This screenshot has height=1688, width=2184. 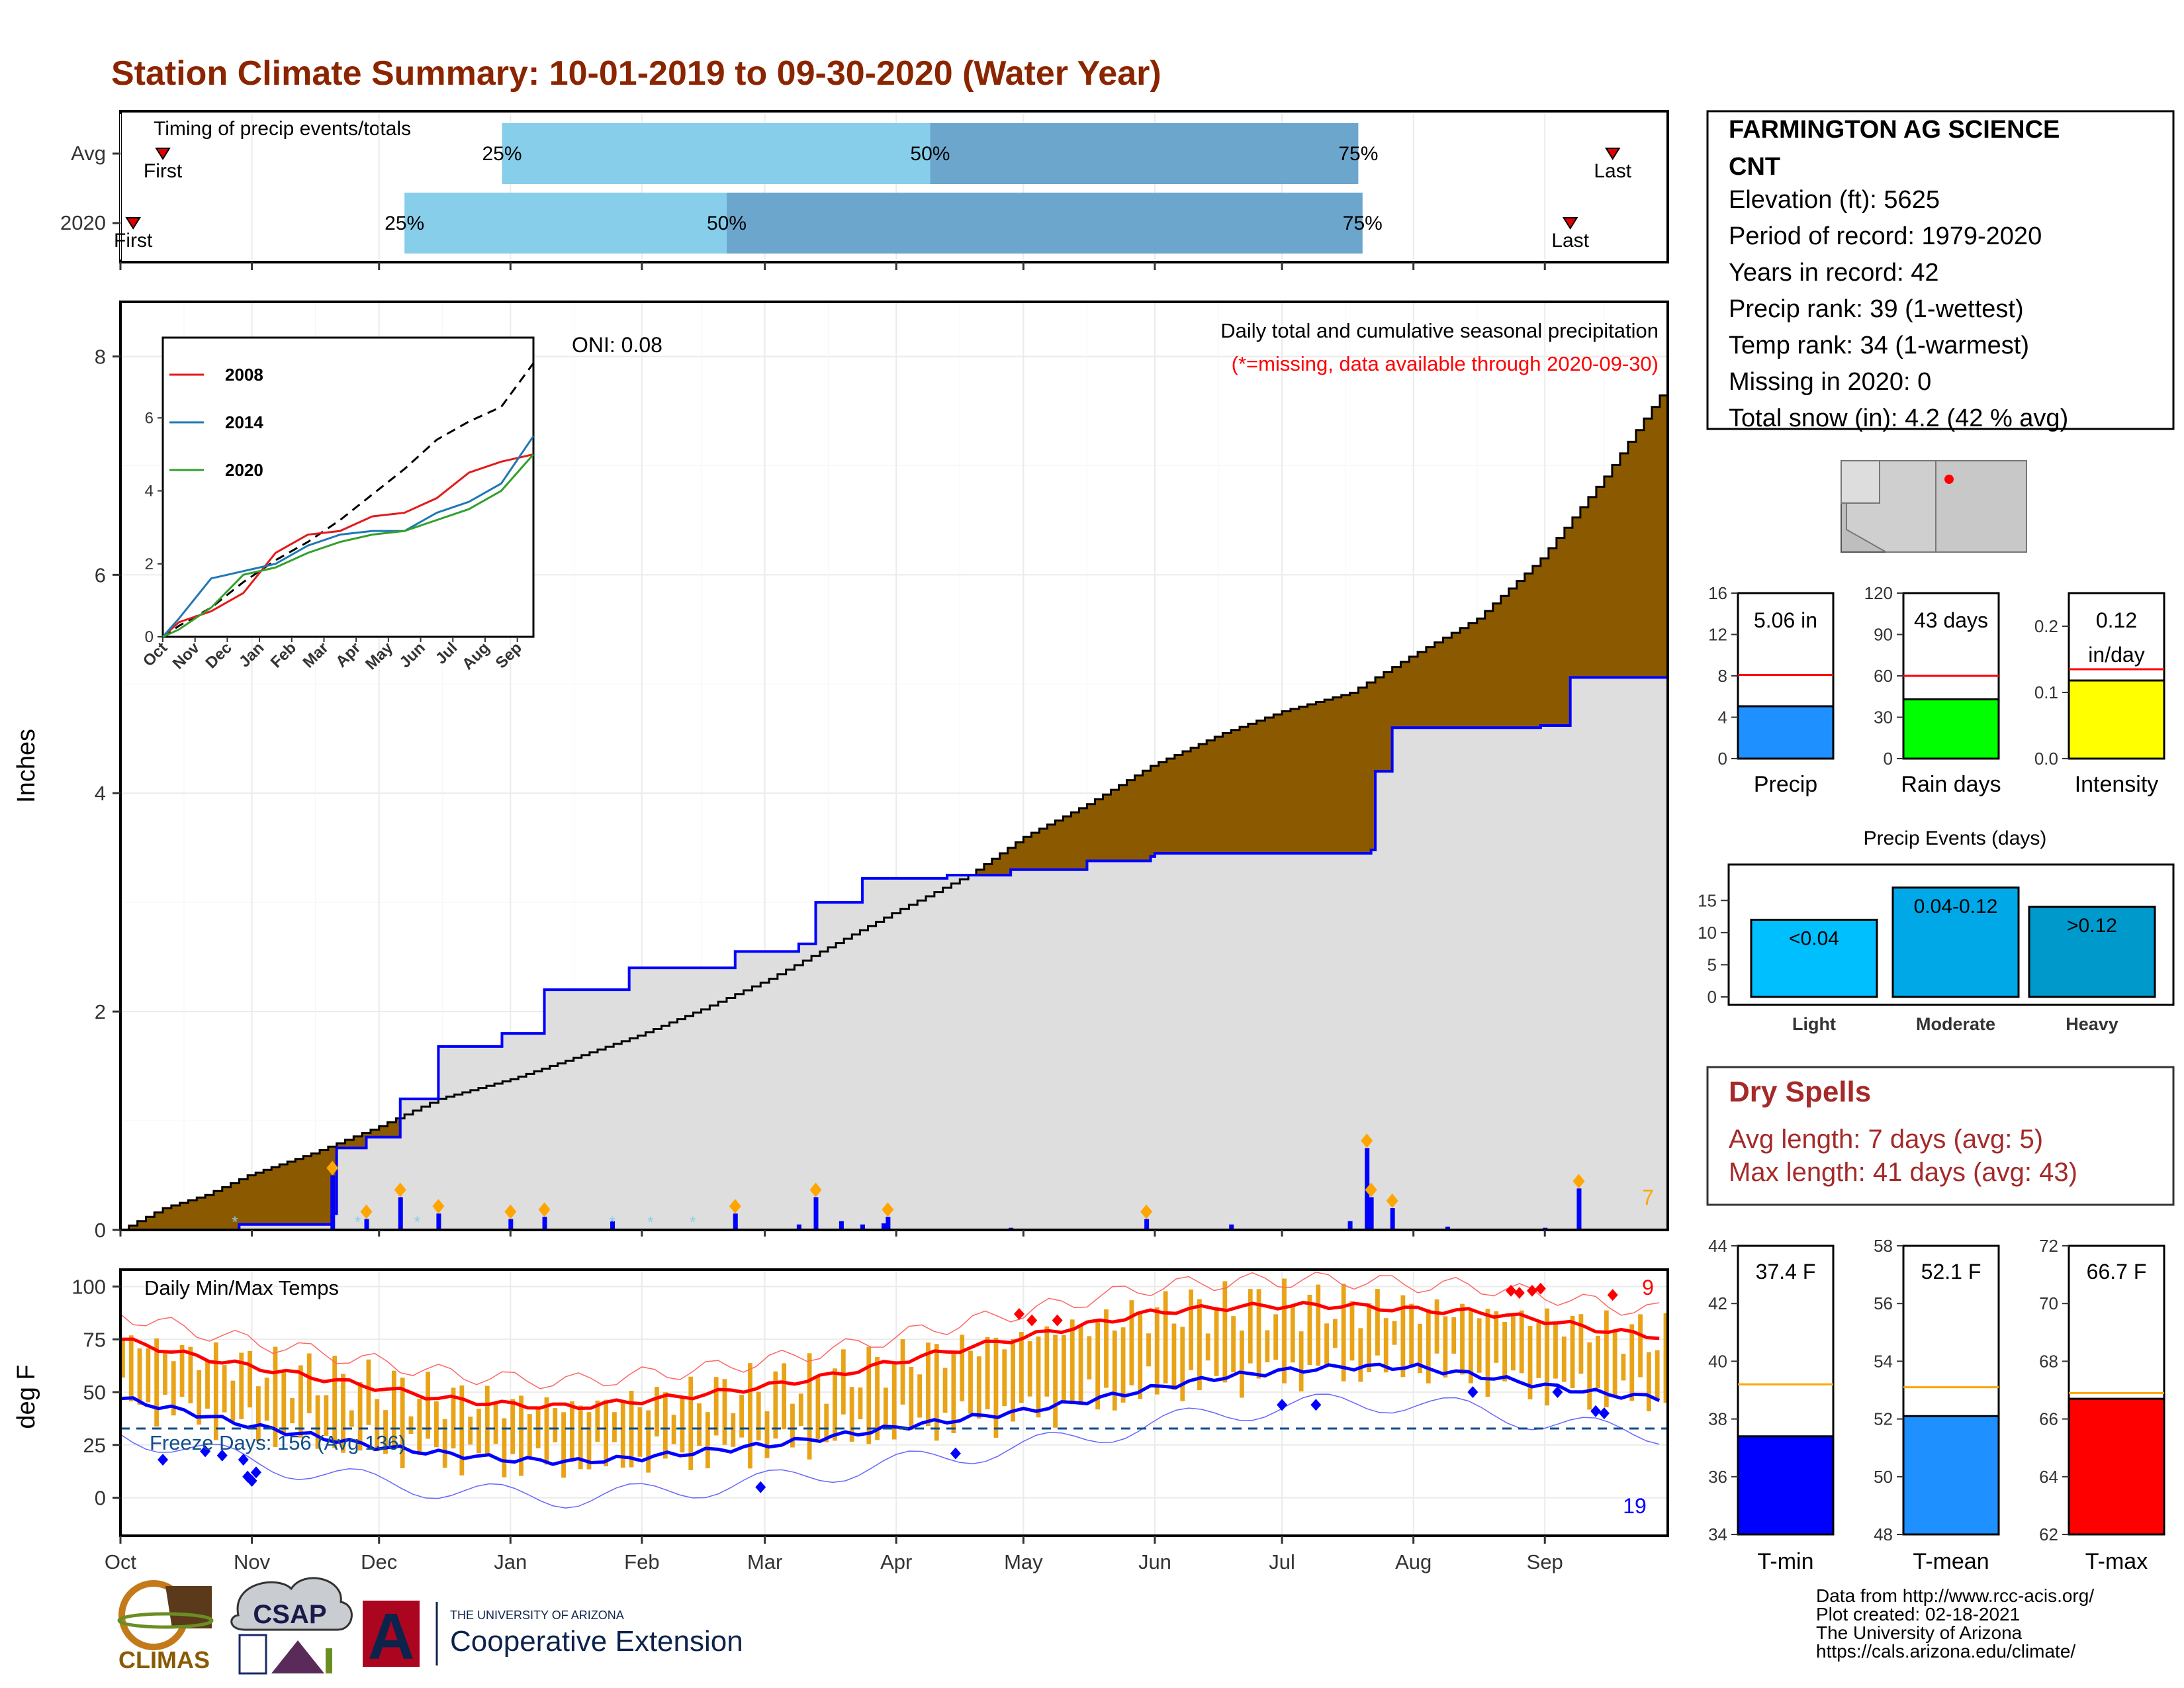 I want to click on mini-temp-ytick-label: 40, so click(x=1718, y=1361).